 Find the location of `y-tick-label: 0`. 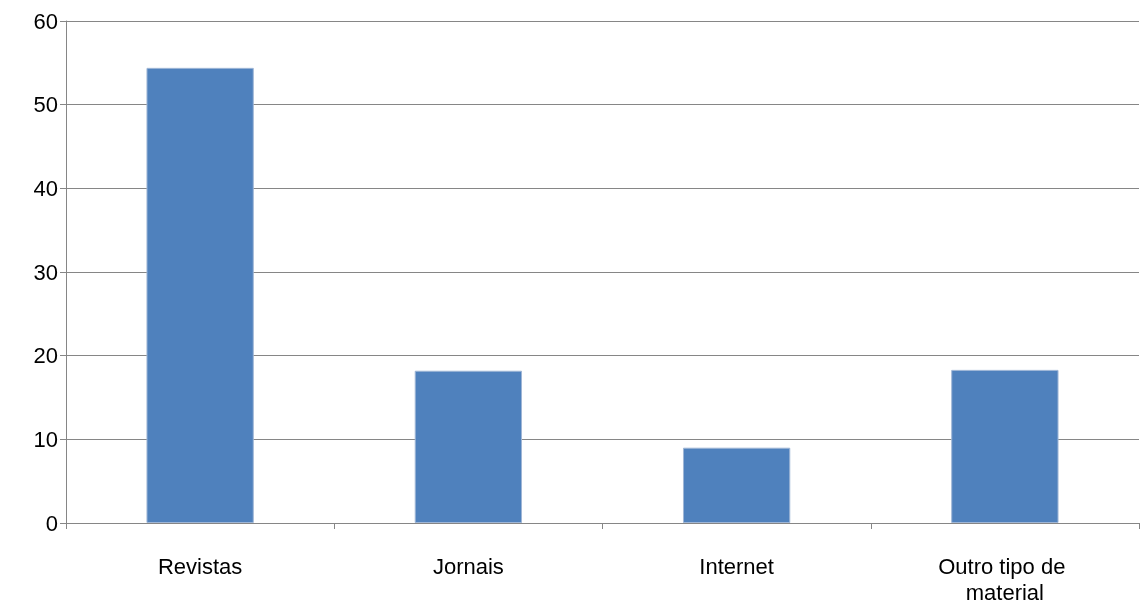

y-tick-label: 0 is located at coordinates (51, 523).